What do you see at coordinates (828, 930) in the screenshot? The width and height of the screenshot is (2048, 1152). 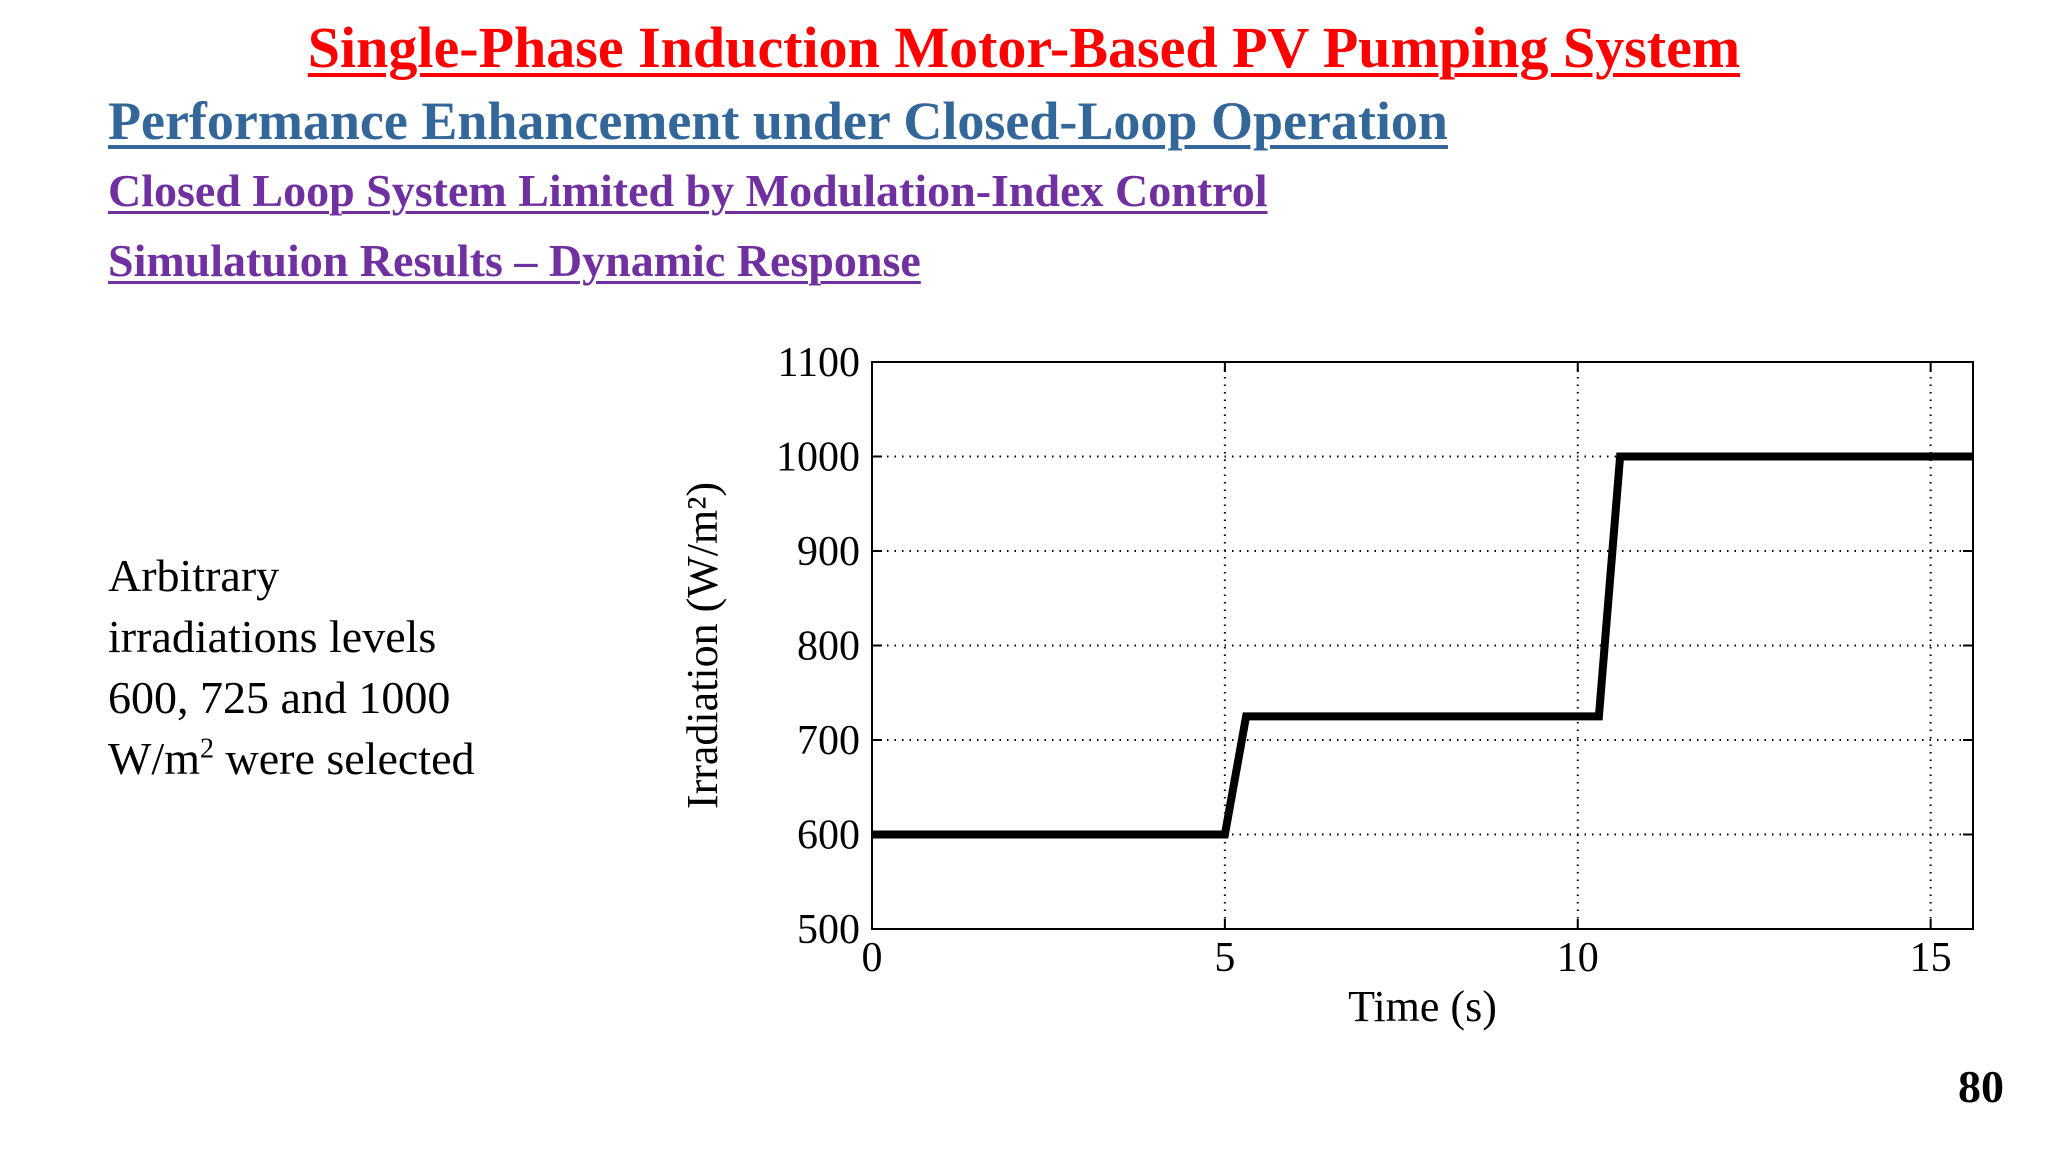 I see `y-tick-label: 500` at bounding box center [828, 930].